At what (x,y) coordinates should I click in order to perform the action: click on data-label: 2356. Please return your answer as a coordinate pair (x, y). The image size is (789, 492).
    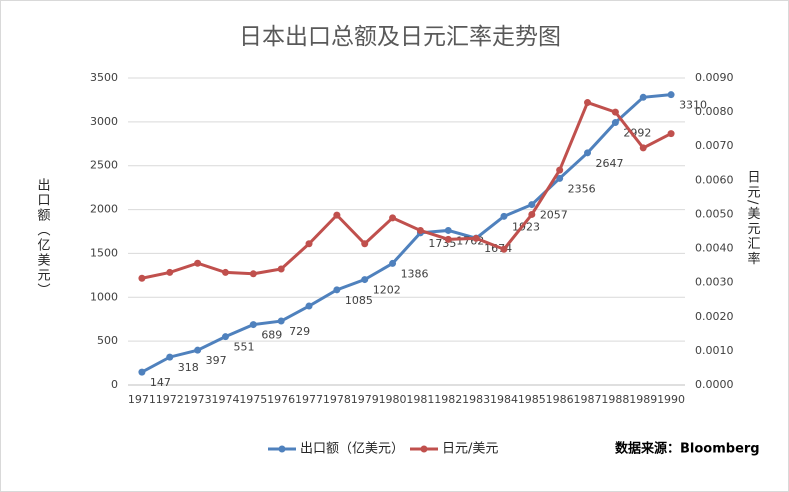
    Looking at the image, I should click on (582, 188).